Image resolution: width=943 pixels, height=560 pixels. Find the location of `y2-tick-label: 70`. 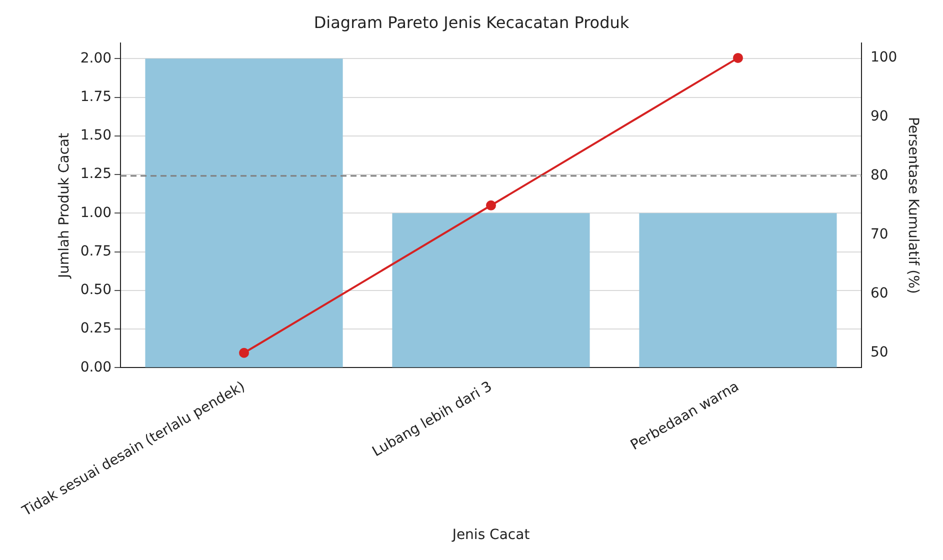

y2-tick-label: 70 is located at coordinates (879, 234).